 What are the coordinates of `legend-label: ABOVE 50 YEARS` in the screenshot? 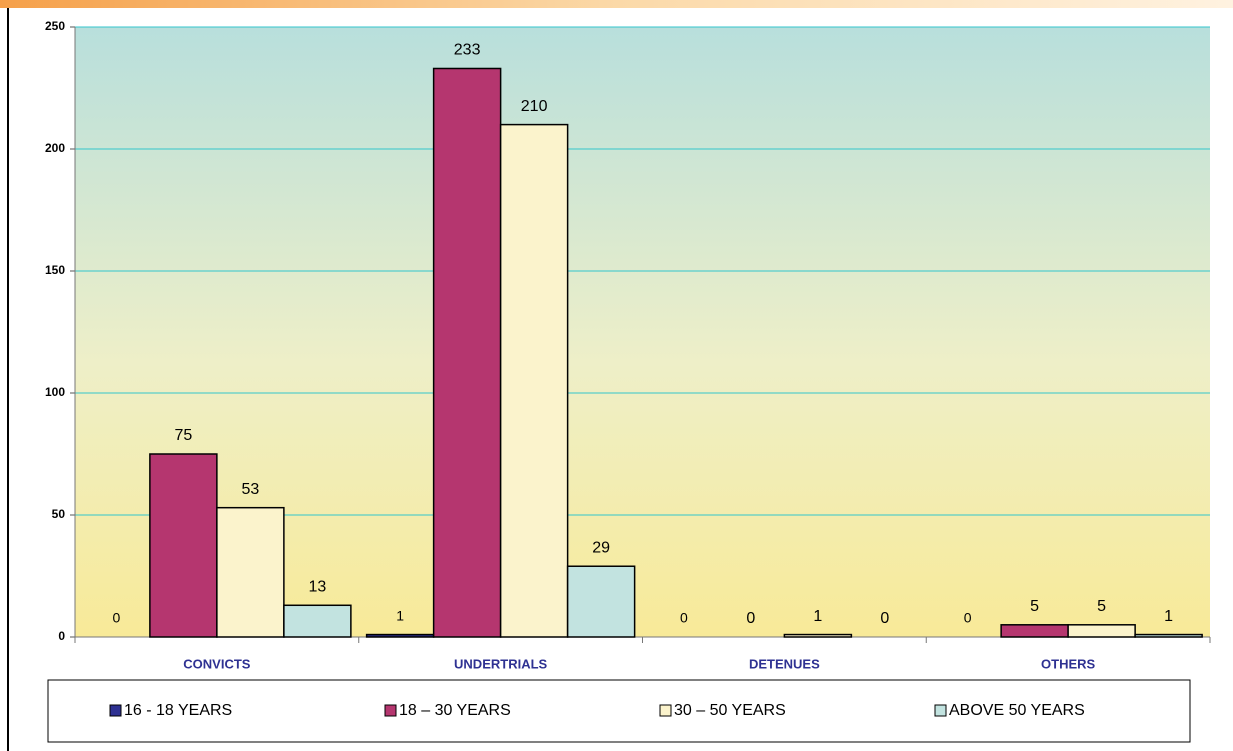 It's located at (1017, 710).